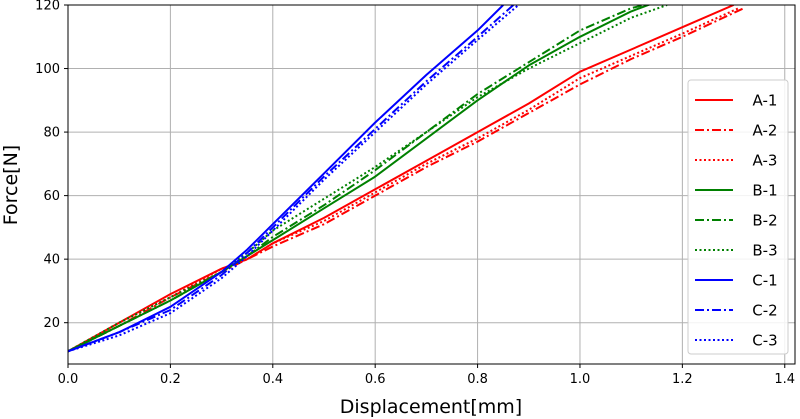  What do you see at coordinates (765, 101) in the screenshot?
I see `legend-label-a-1: A-1` at bounding box center [765, 101].